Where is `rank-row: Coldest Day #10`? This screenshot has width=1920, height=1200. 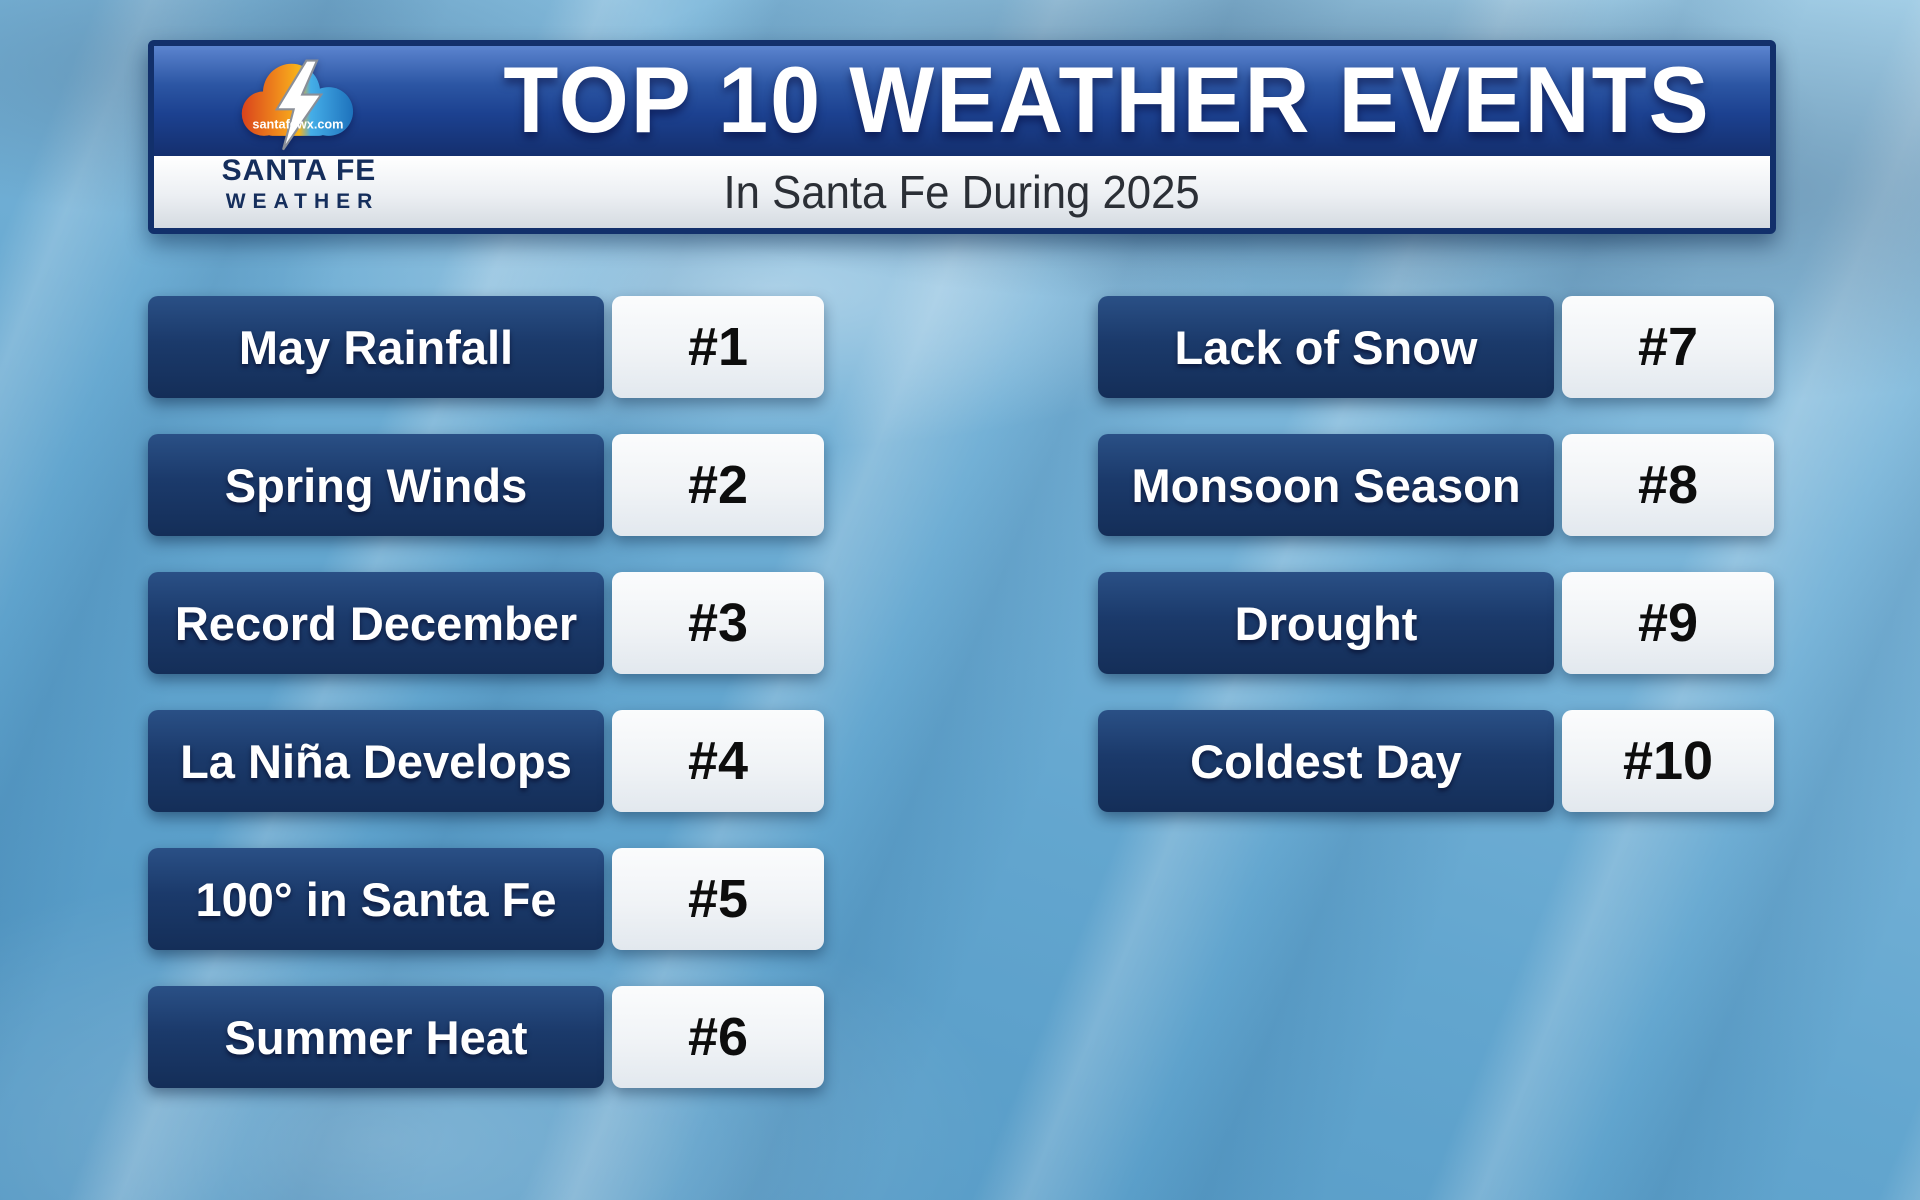
rank-row: Coldest Day #10 is located at coordinates (1436, 761).